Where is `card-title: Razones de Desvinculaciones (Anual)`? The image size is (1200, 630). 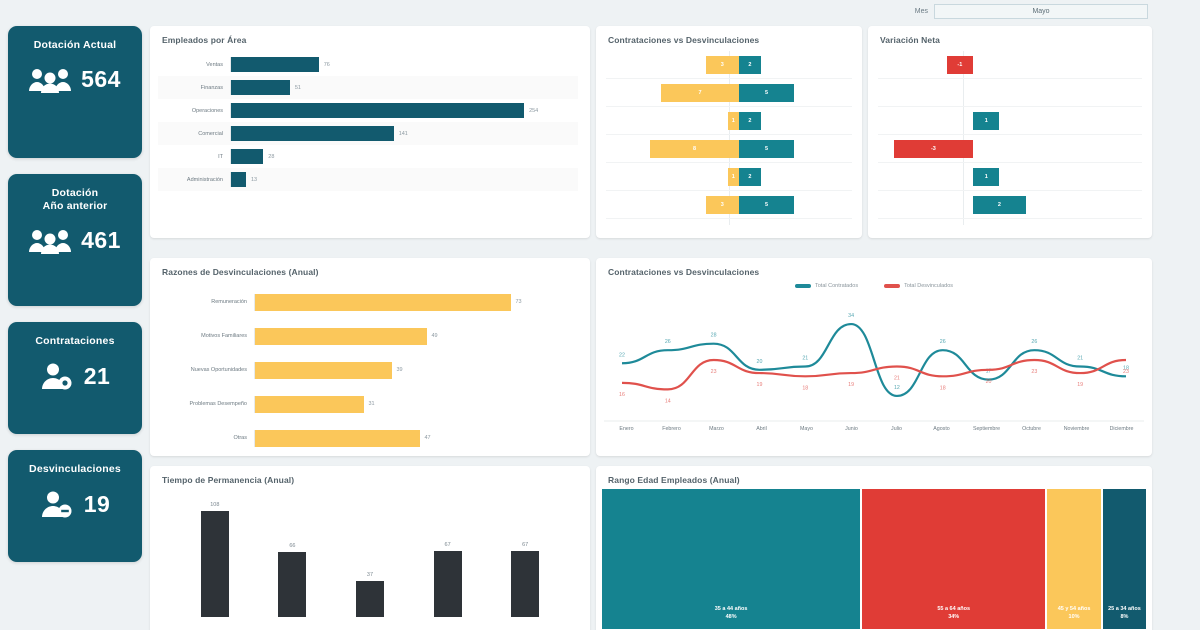 card-title: Razones de Desvinculaciones (Anual) is located at coordinates (240, 272).